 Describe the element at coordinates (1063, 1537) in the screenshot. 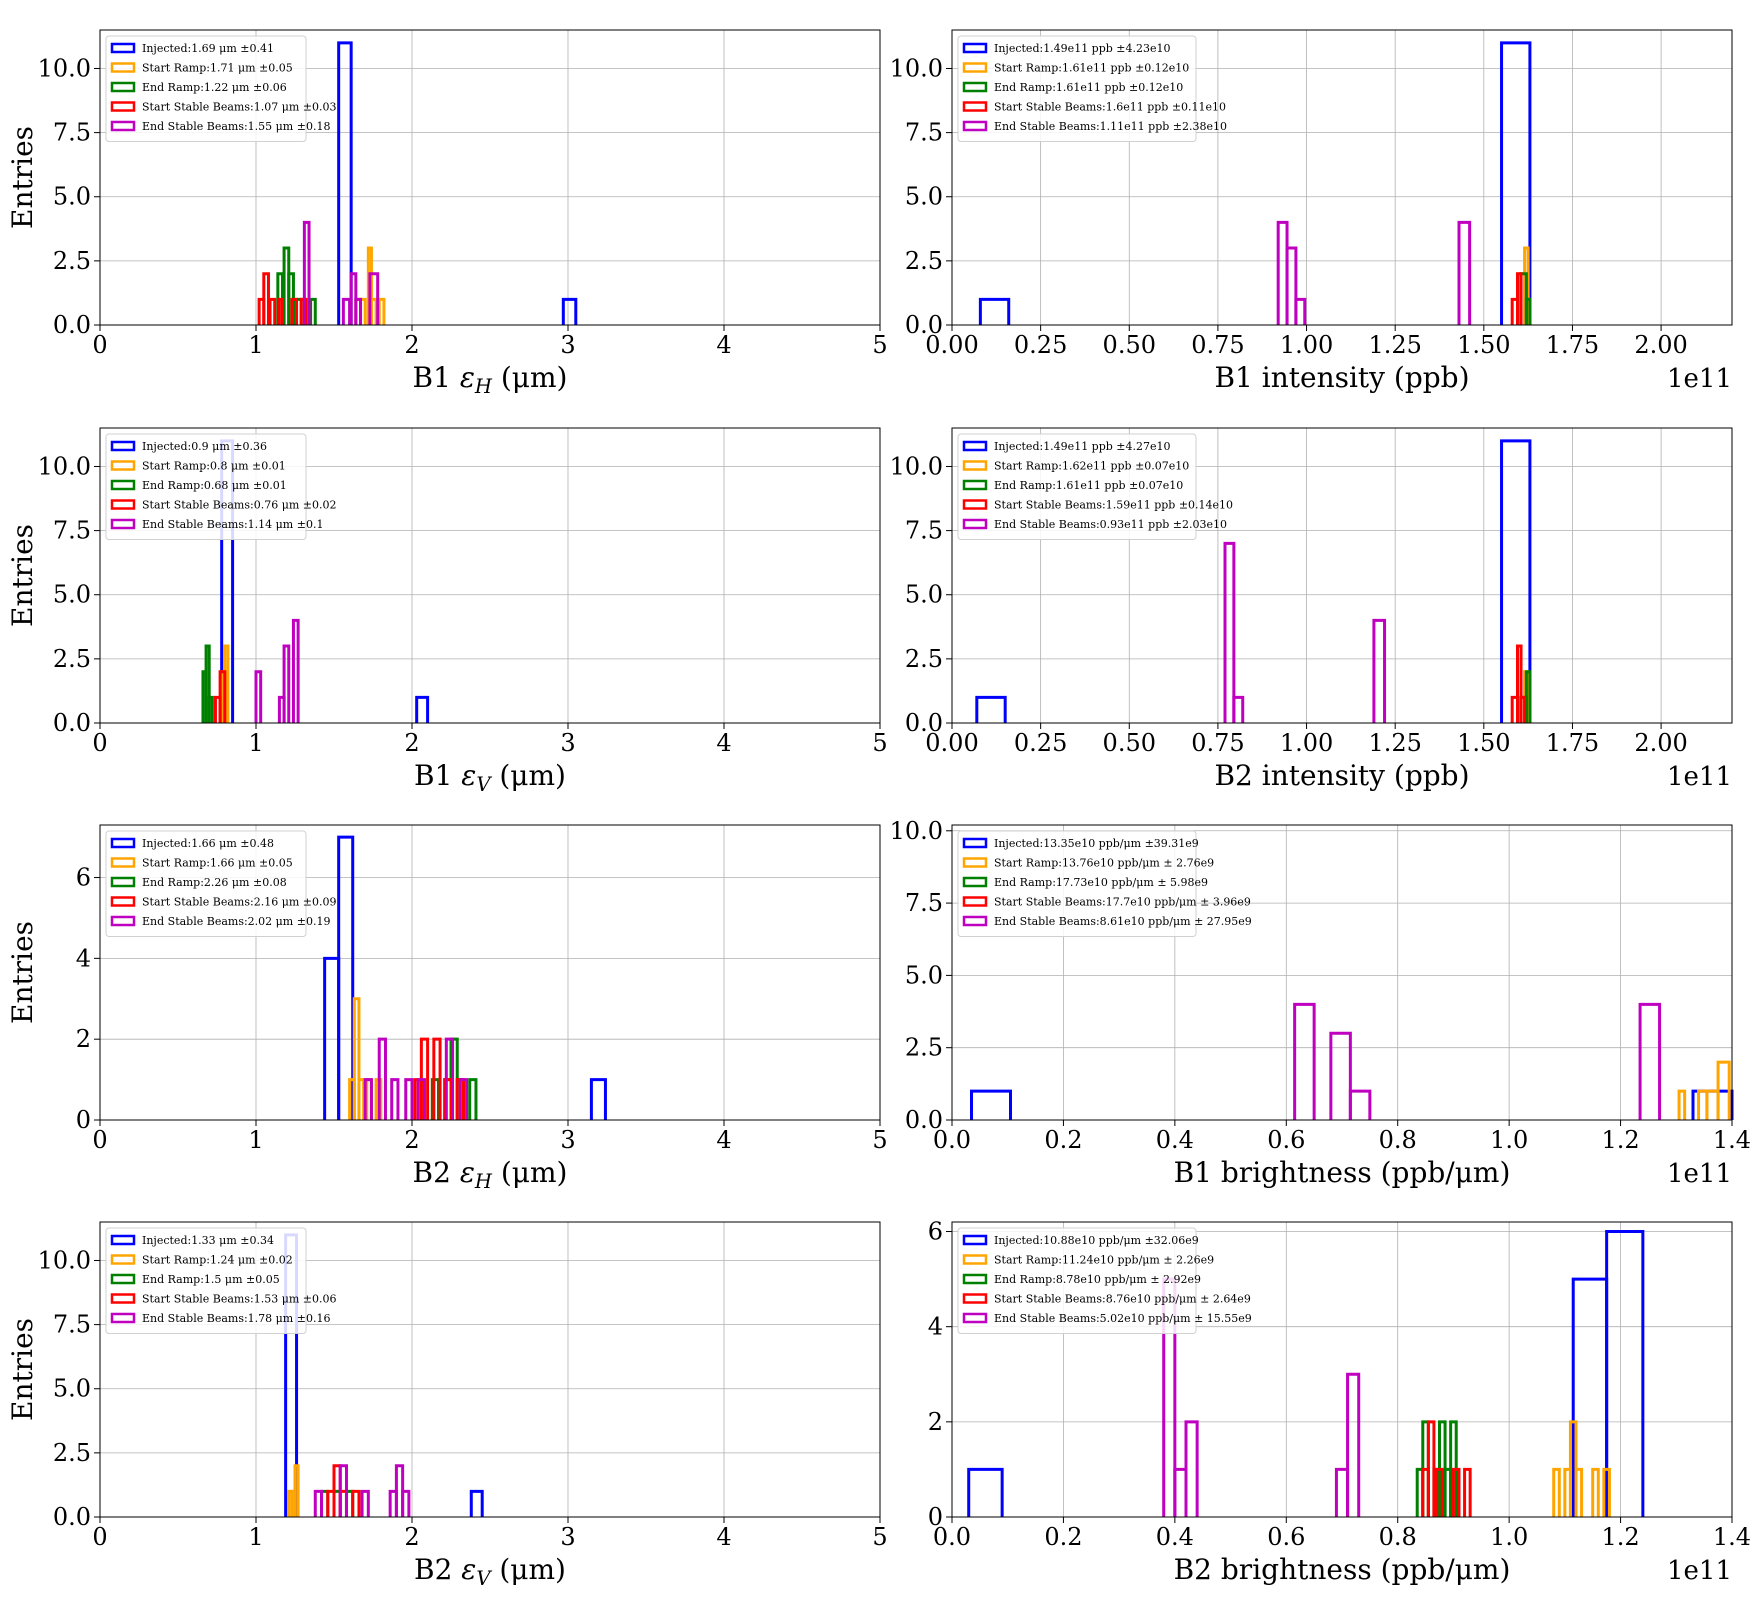

I see `x-tick-label: 0.2` at that location.